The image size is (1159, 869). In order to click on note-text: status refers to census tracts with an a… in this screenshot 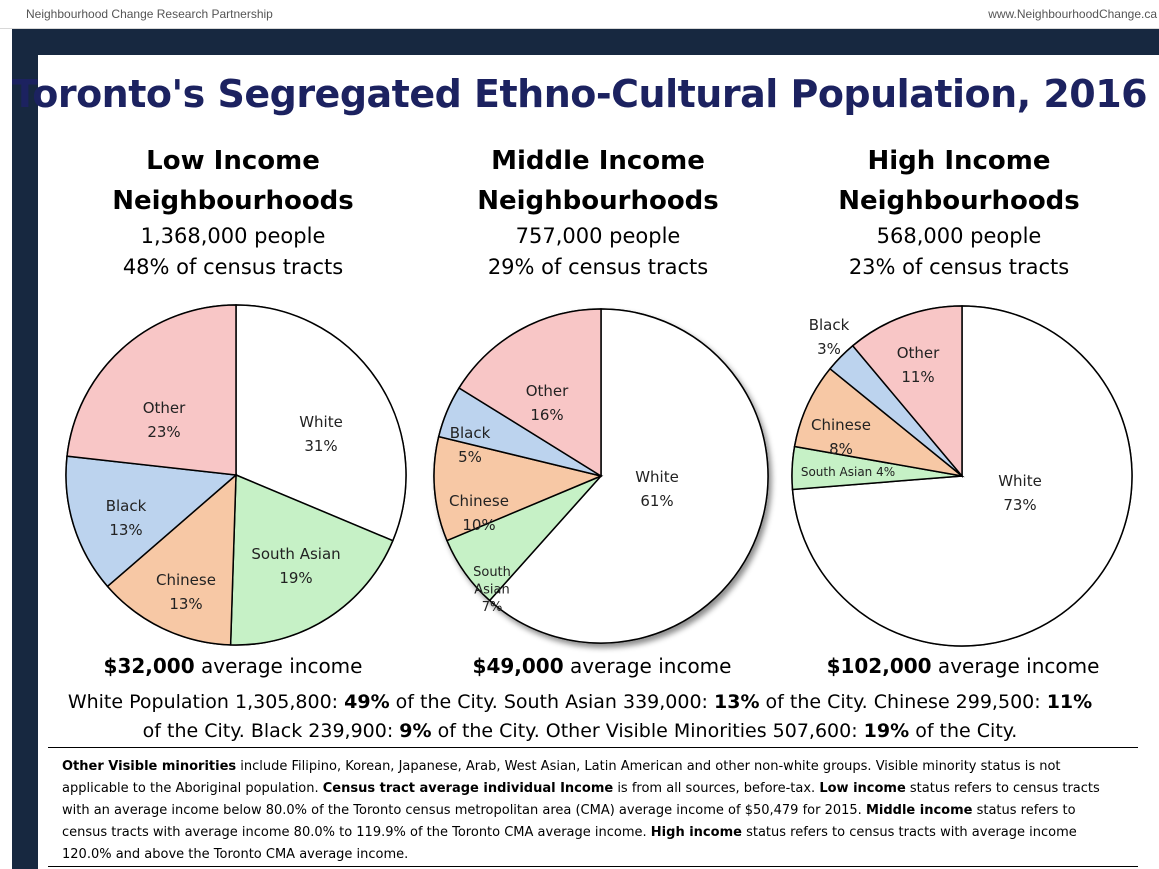, I will do `click(581, 799)`.